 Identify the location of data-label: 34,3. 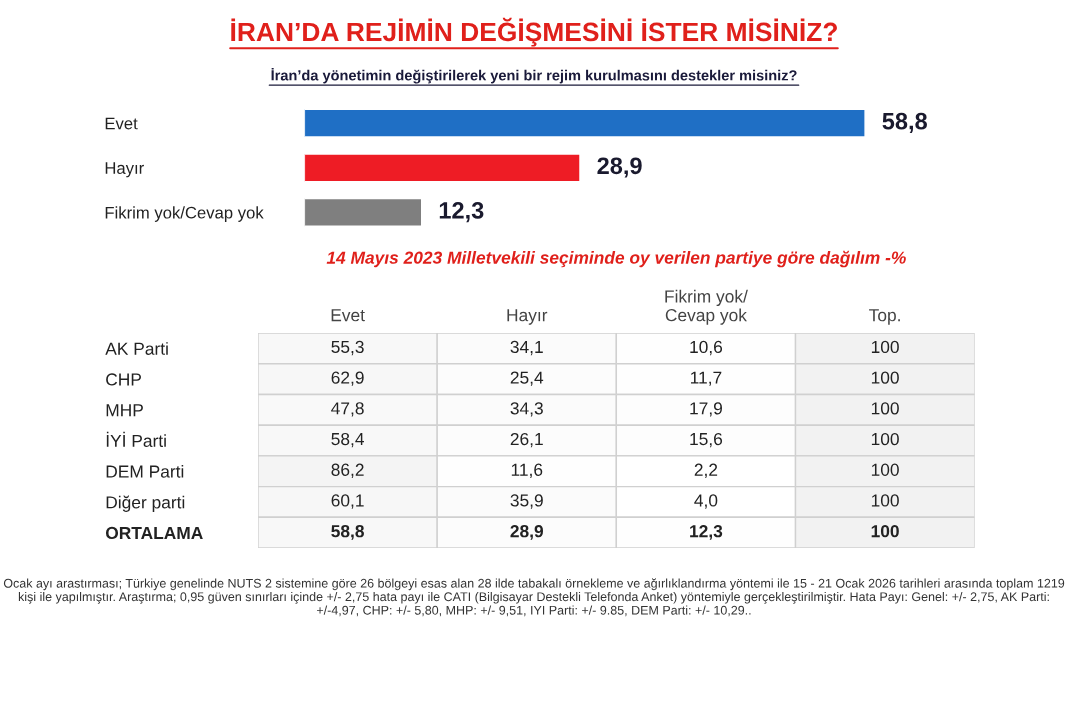
(526, 409).